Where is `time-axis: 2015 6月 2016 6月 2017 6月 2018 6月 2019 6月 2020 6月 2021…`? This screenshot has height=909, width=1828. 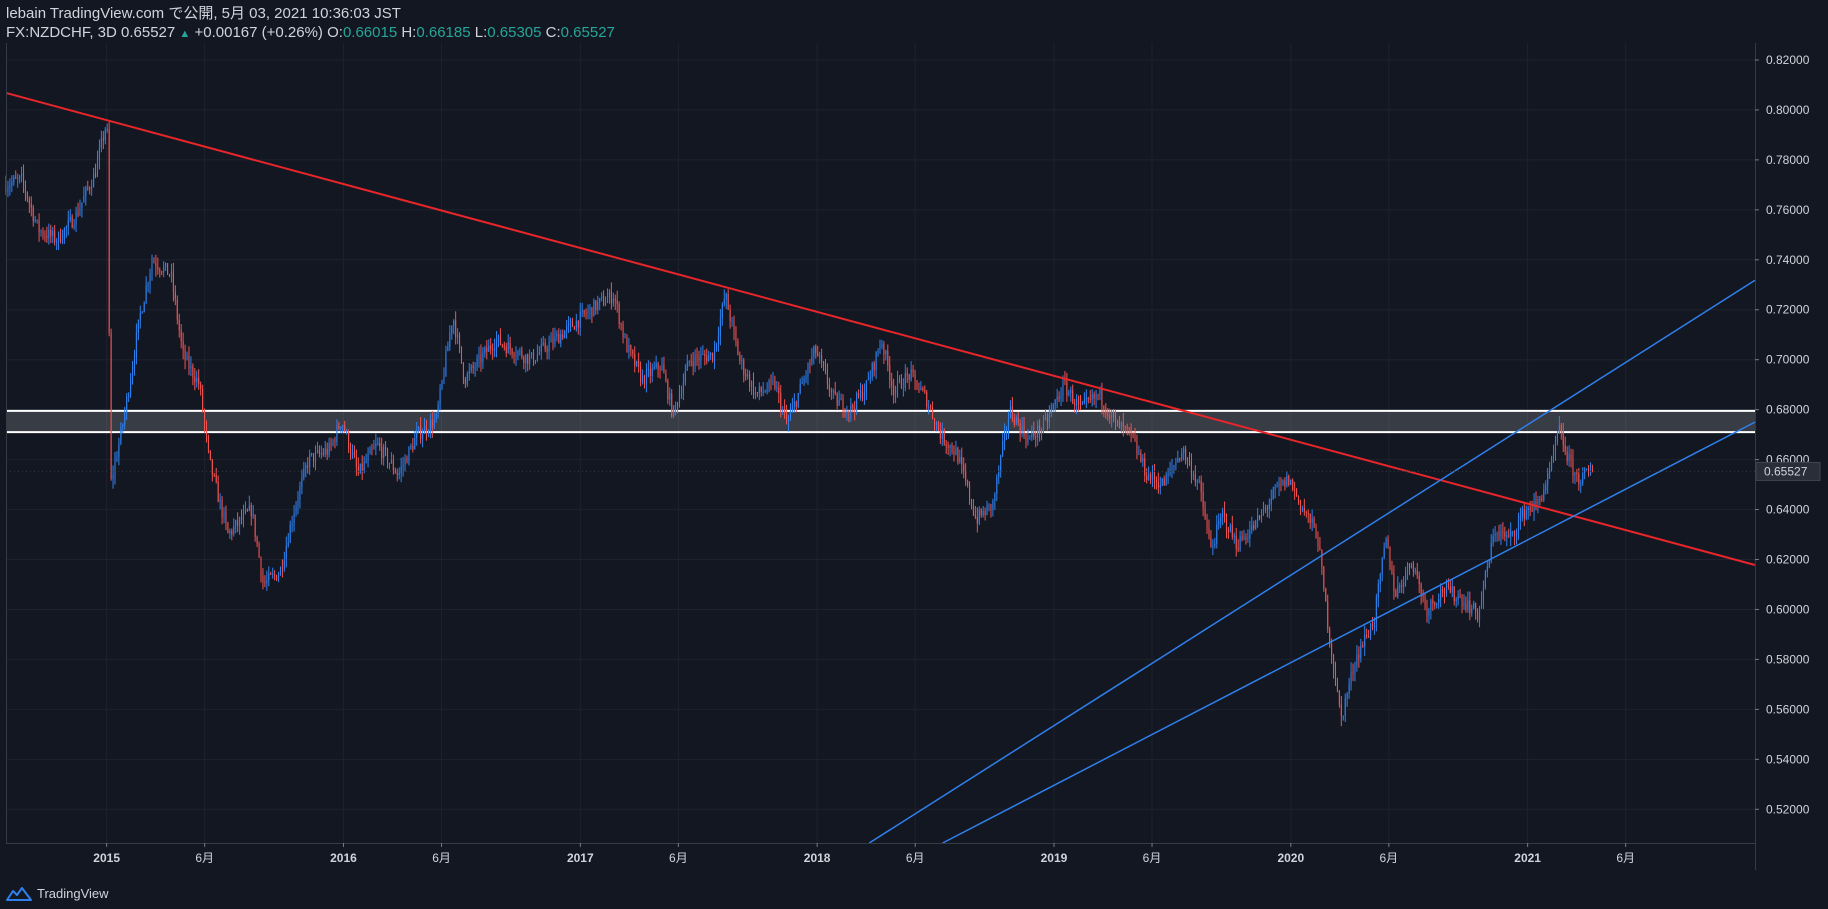 time-axis: 2015 6月 2016 6月 2017 6月 2018 6月 2019 6月 2020 6月 2021… is located at coordinates (864, 854).